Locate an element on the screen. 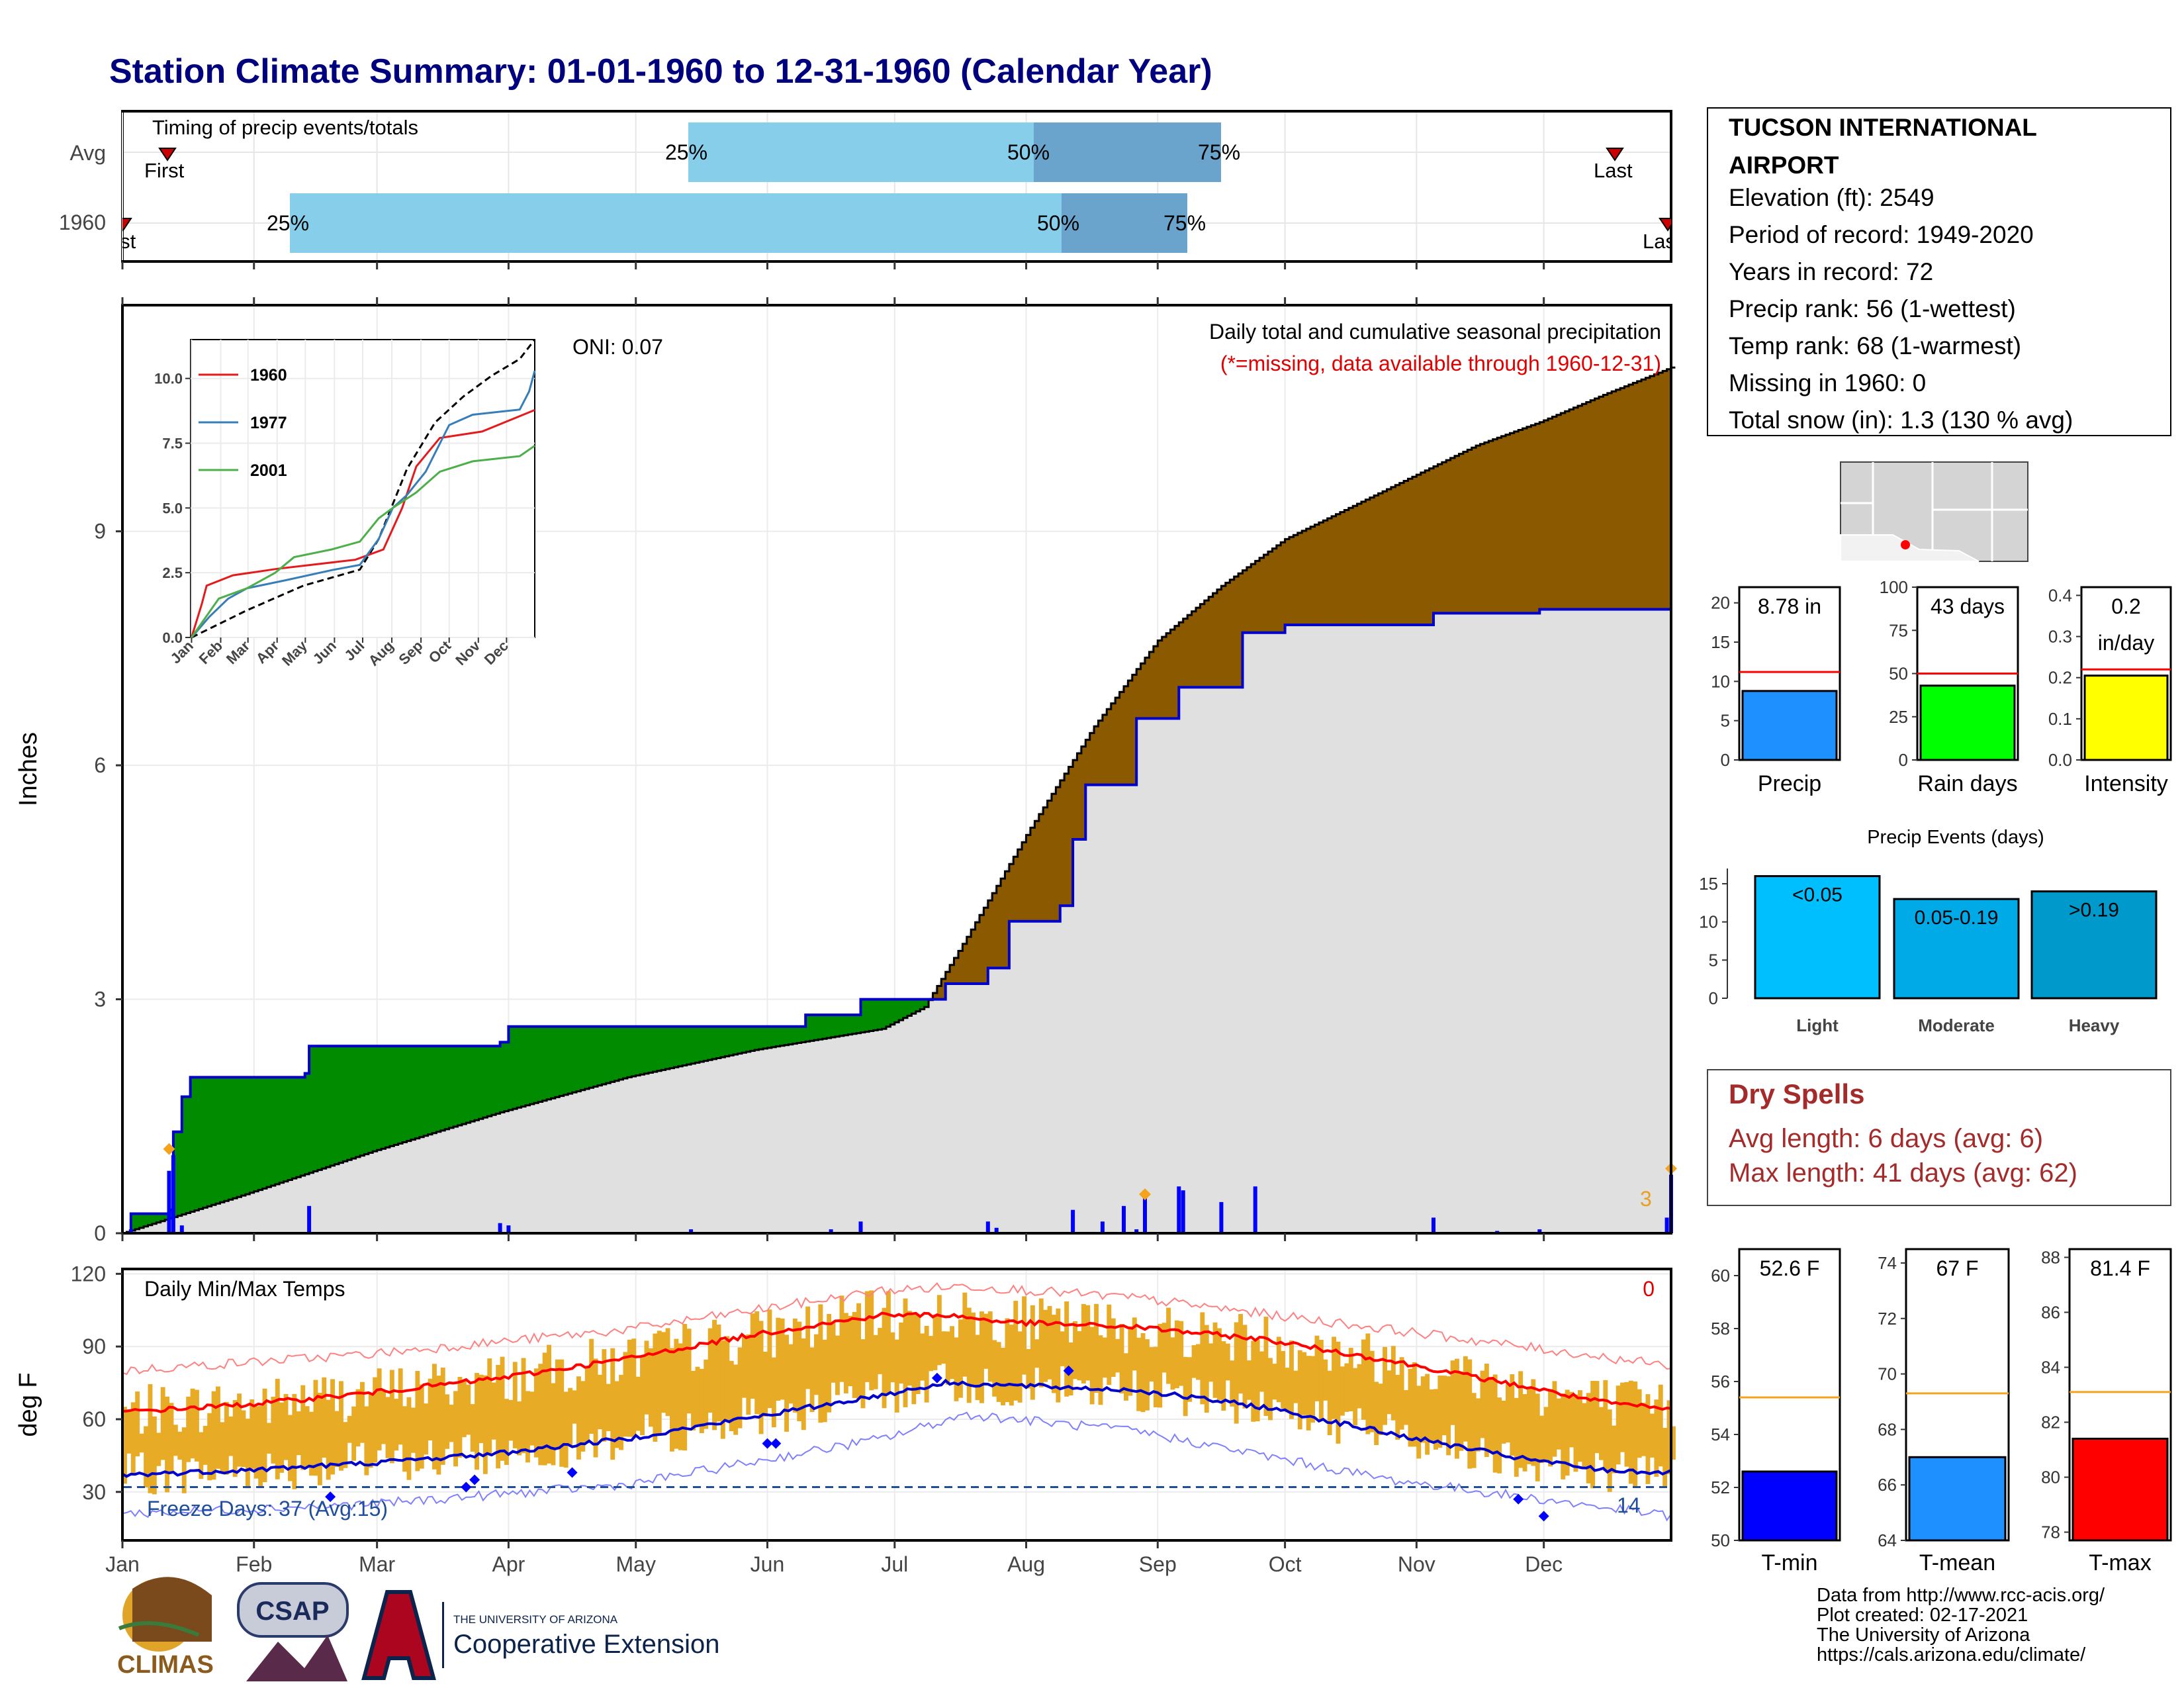 The width and height of the screenshot is (2184, 1688). average-min-line is located at coordinates (897, 1428).